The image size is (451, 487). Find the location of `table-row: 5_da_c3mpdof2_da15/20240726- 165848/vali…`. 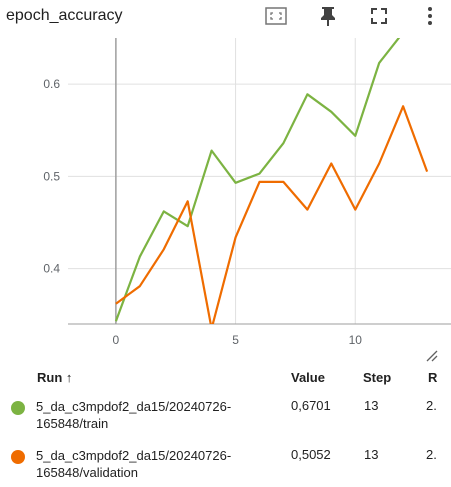

table-row: 5_da_c3mpdof2_da15/20240726- 165848/vali… is located at coordinates (225, 466).